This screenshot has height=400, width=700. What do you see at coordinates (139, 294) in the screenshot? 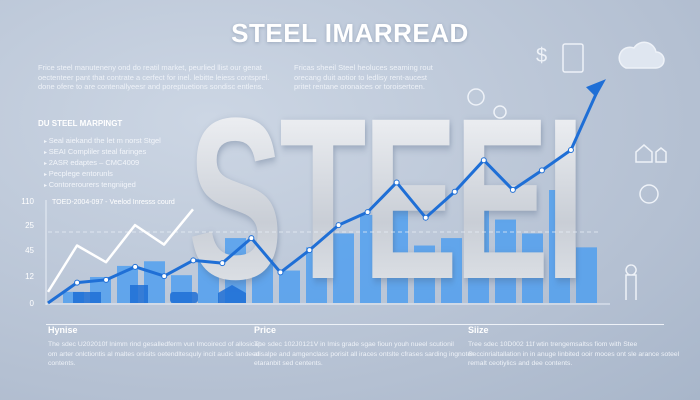
I see `building-icon` at bounding box center [139, 294].